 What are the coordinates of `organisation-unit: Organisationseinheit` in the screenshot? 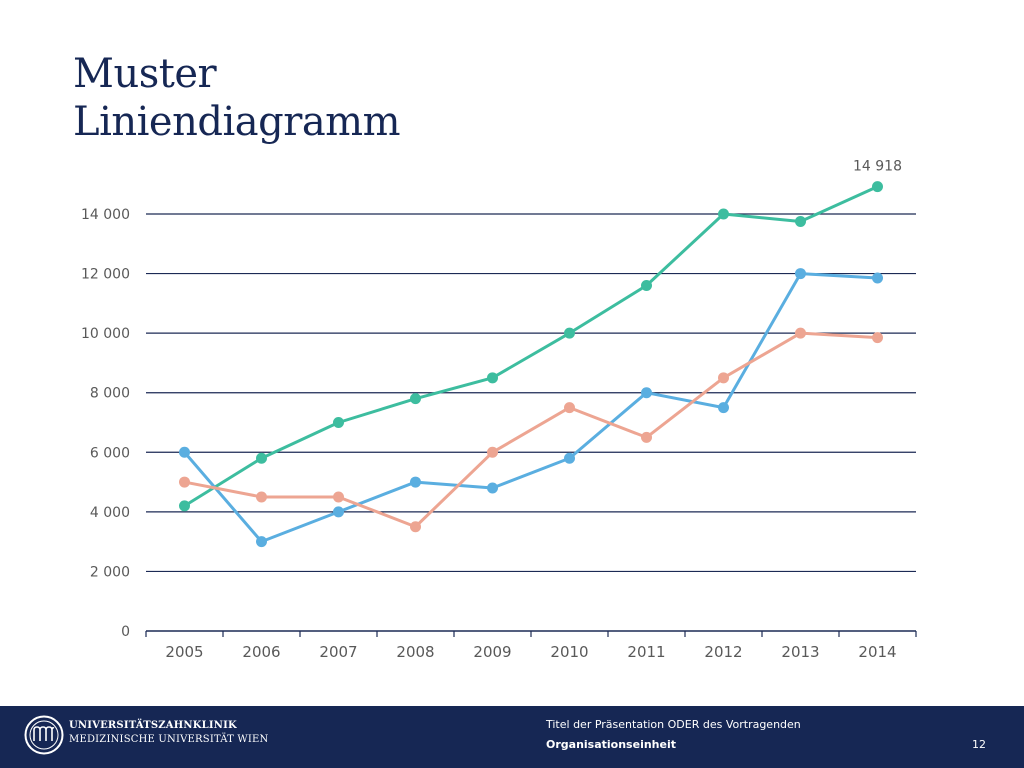 It's located at (611, 744).